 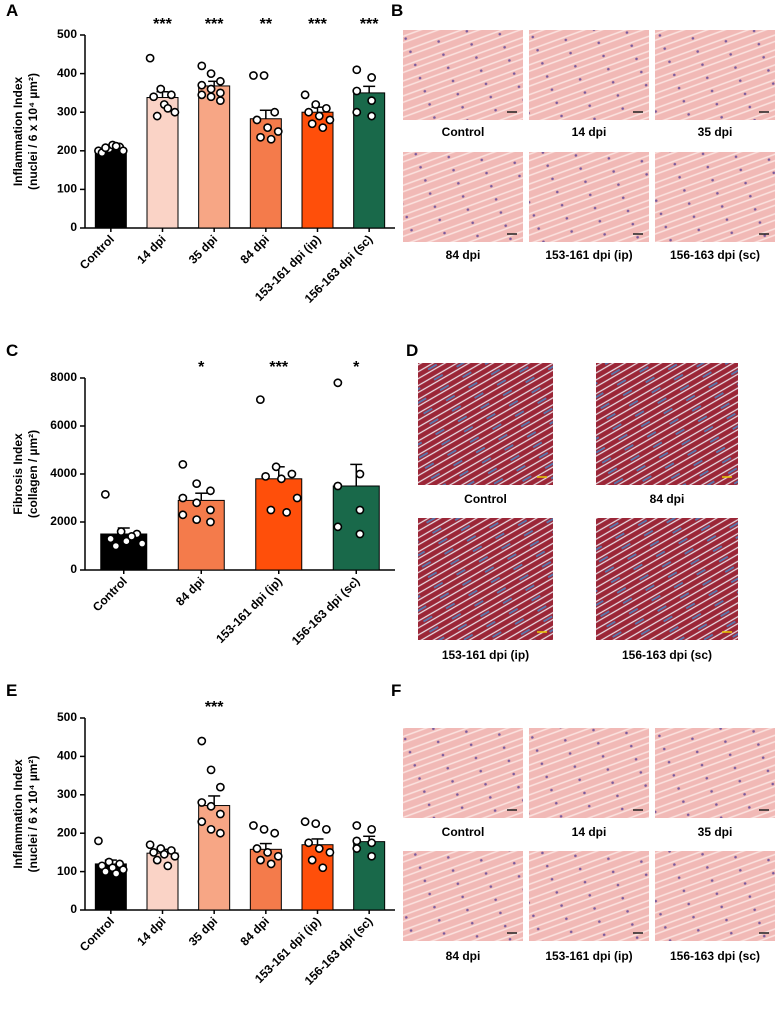 I want to click on y-axis-label: (nuclei / 6 x 10⁴ µm²), so click(x=33, y=814).